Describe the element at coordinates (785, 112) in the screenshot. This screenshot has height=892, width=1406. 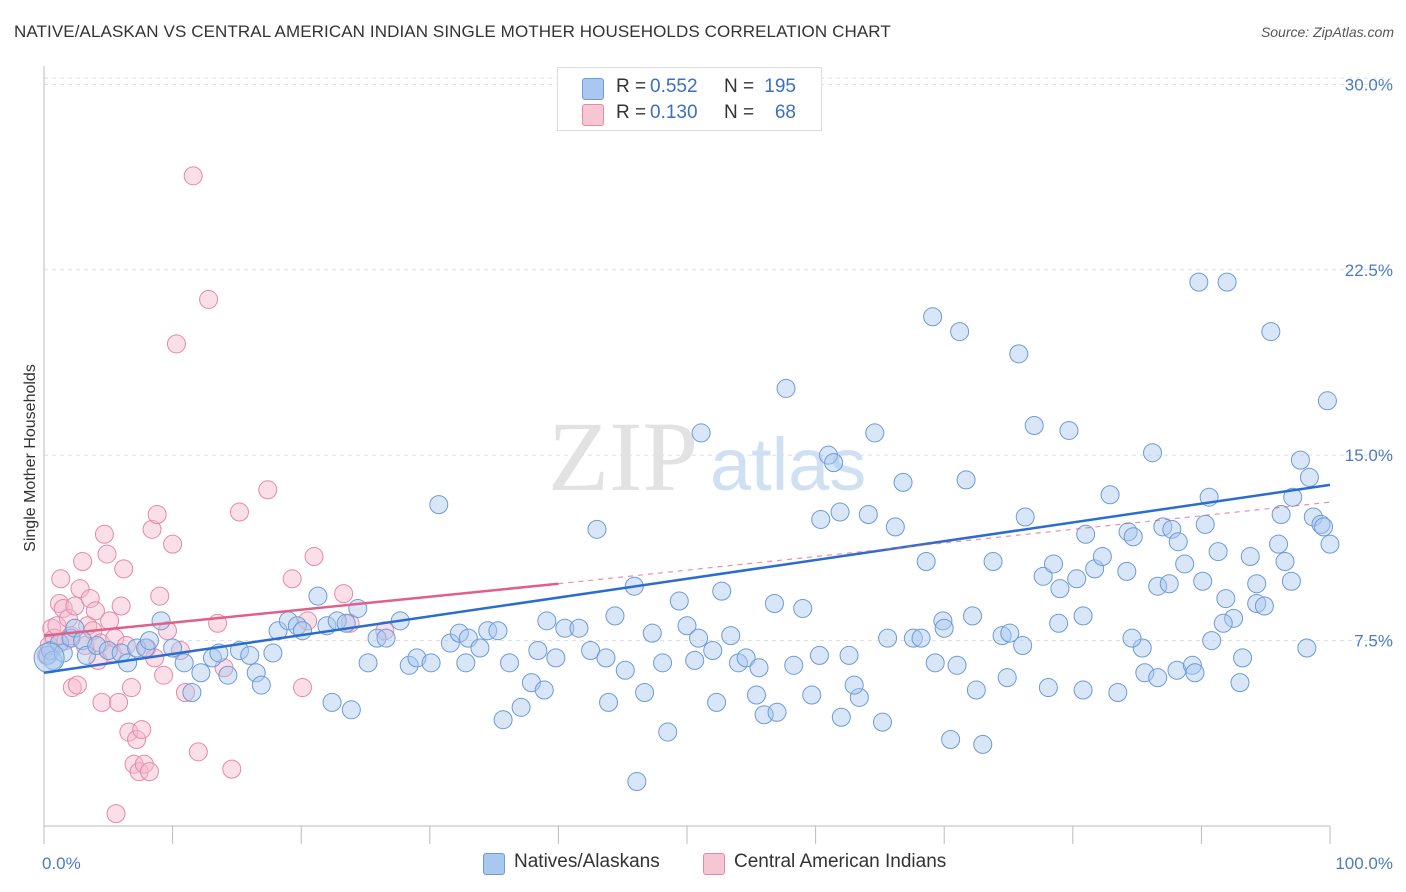
I see `legend-n-value: 68` at that location.